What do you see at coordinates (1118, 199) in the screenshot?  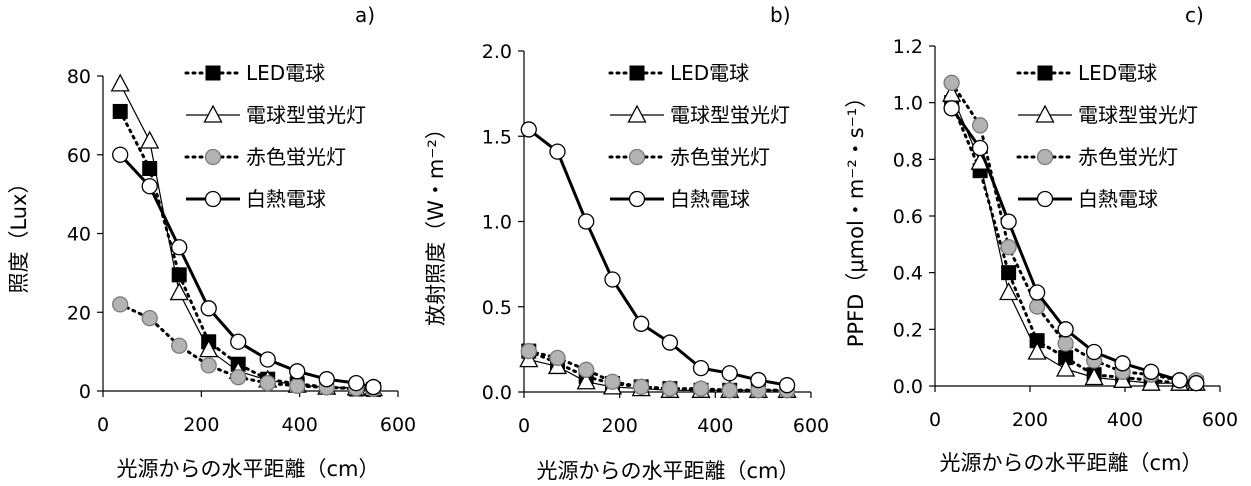 I see `legend-label: 白熱電球` at bounding box center [1118, 199].